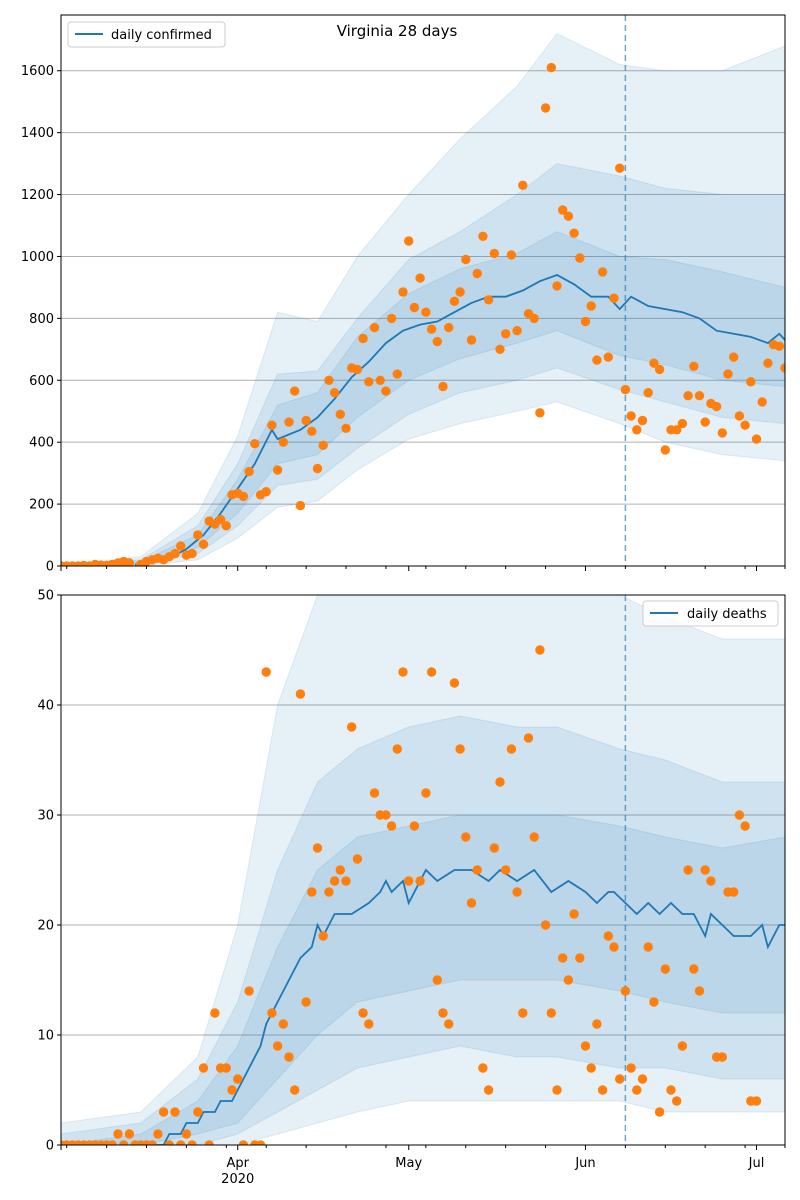 This screenshot has height=1200, width=800. I want to click on deaths-legend: daily deaths, so click(710, 613).